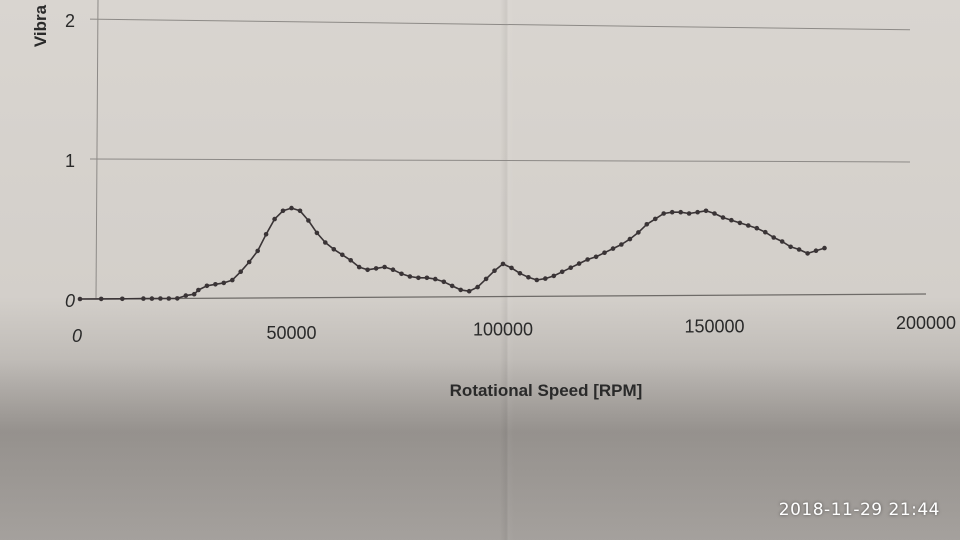 The width and height of the screenshot is (960, 540). I want to click on y-axis-title: Vibra, so click(40, 25).